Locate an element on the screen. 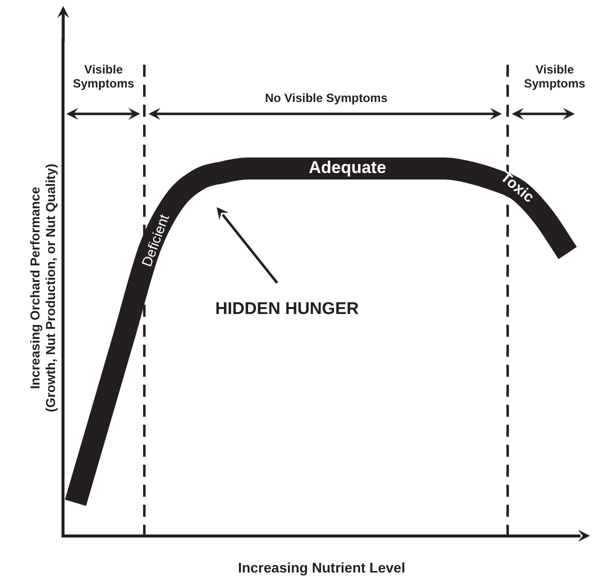 The width and height of the screenshot is (595, 583). y-axis-title: Increasing Orchard Performance (Growth, Nut Production, or Nut Quality) is located at coordinates (42, 288).